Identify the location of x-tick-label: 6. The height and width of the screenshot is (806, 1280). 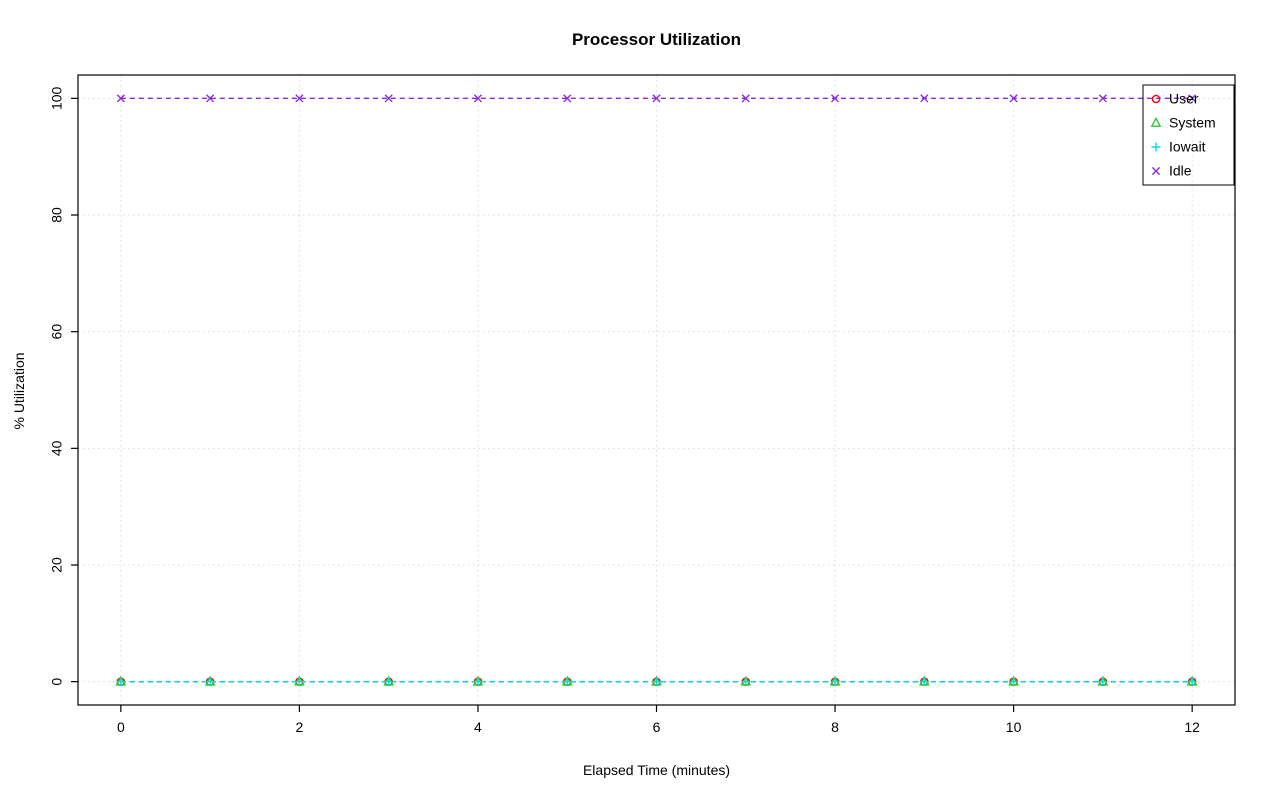
(657, 727).